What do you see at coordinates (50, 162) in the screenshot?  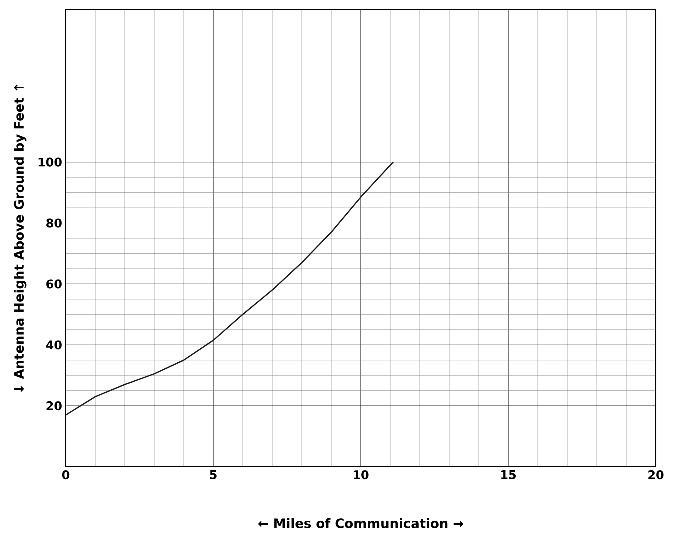 I see `y-tick-label: 100` at bounding box center [50, 162].